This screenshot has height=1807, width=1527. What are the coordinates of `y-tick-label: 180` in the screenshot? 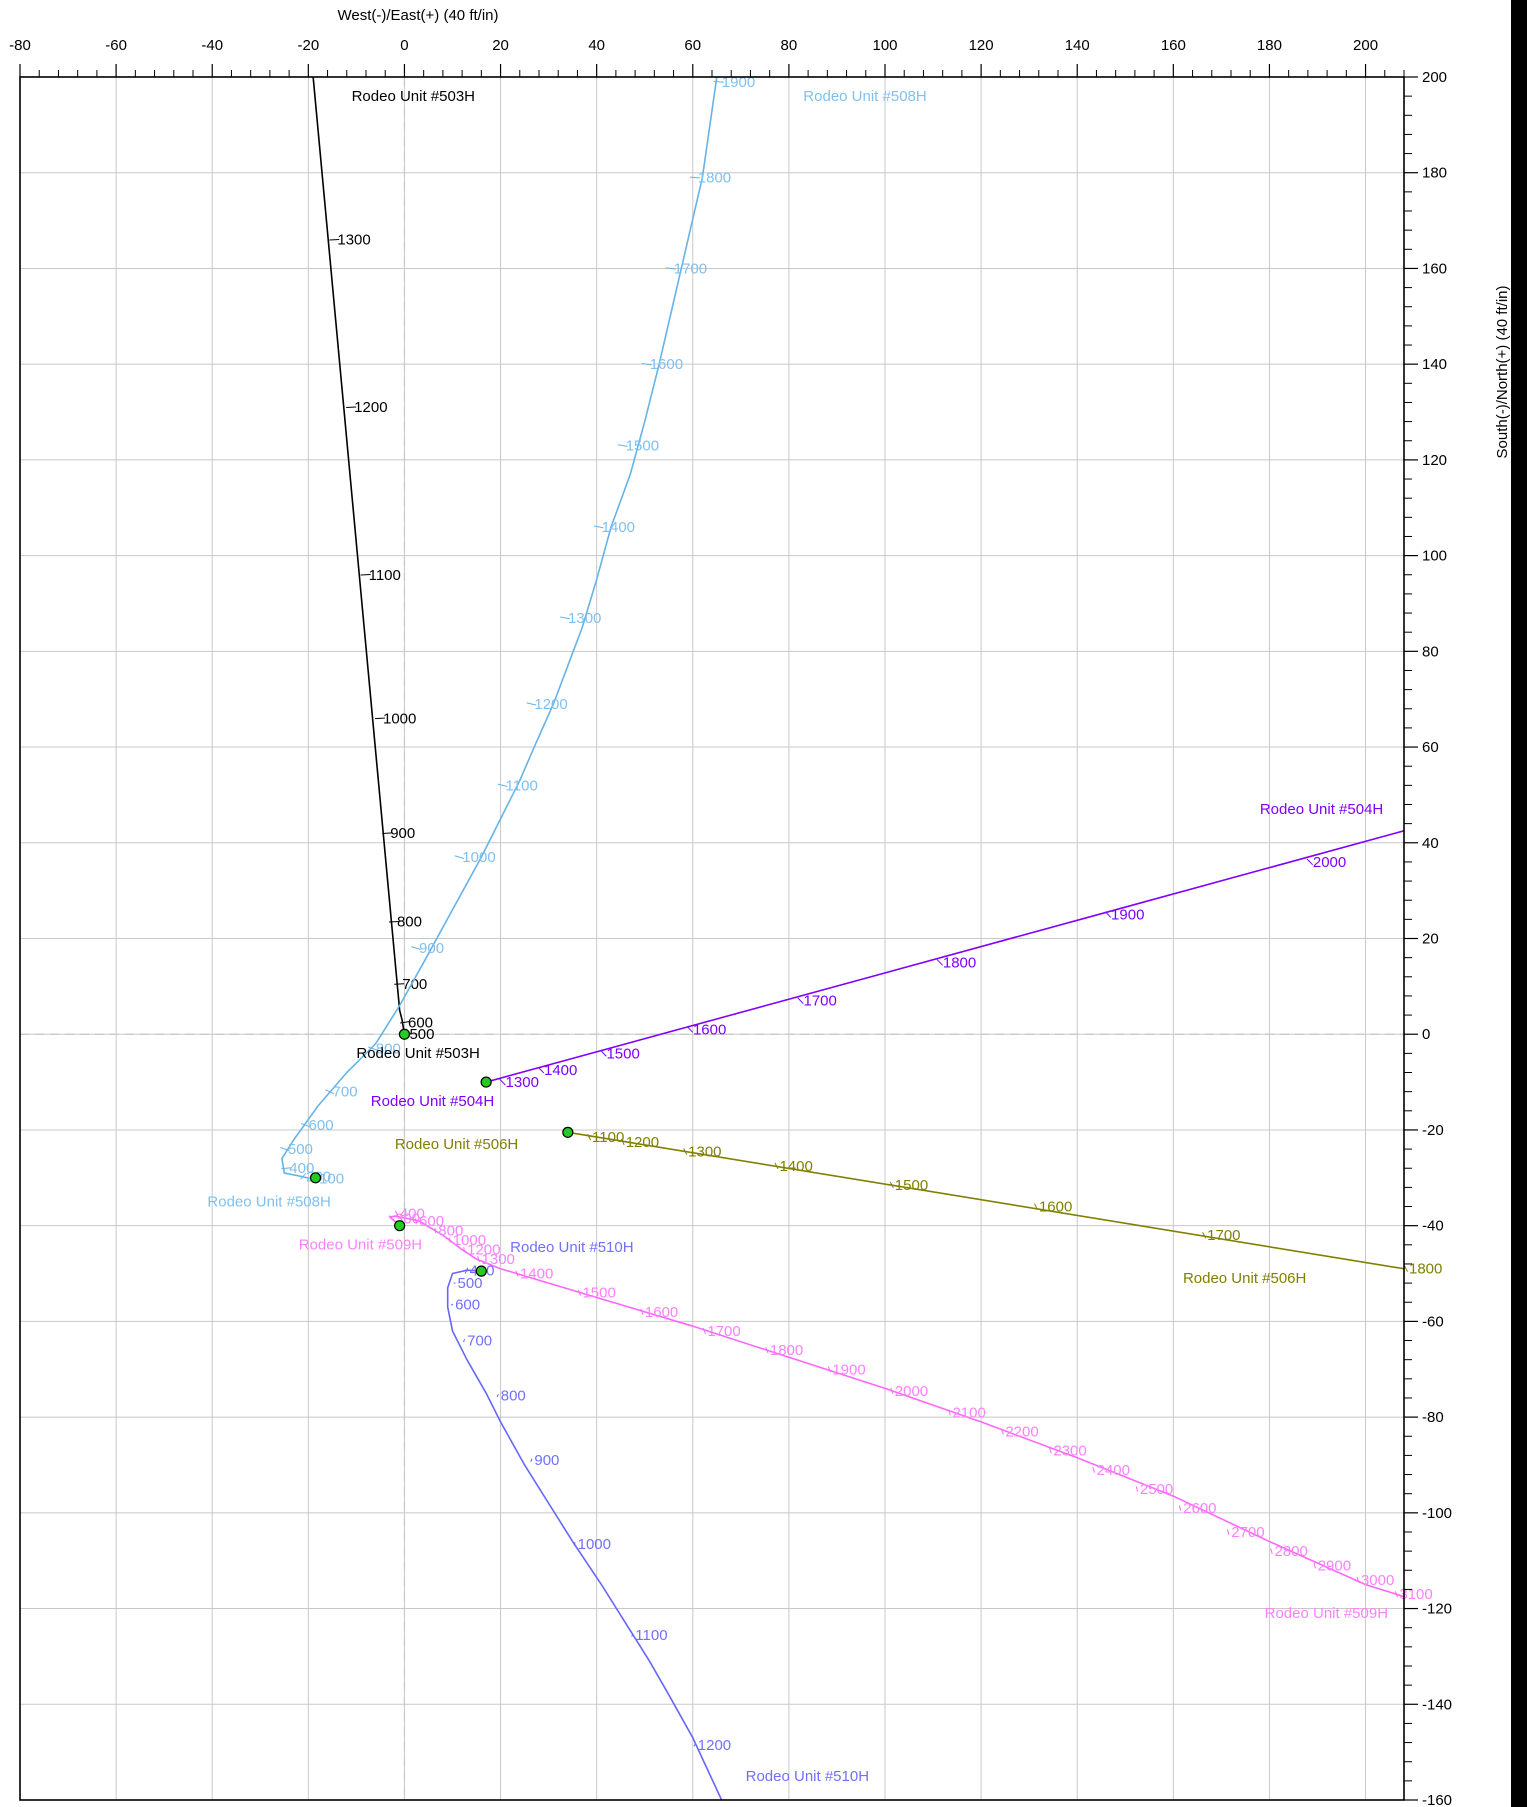 It's located at (1434, 173).